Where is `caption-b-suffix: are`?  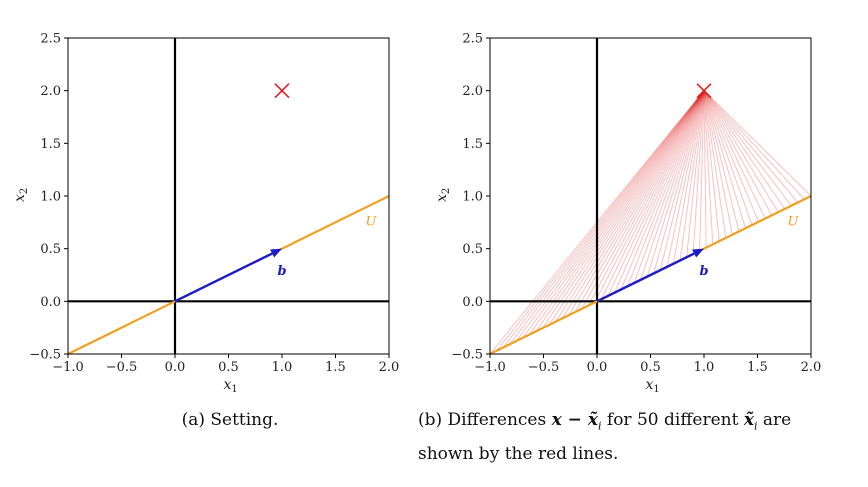
caption-b-suffix: are is located at coordinates (777, 420).